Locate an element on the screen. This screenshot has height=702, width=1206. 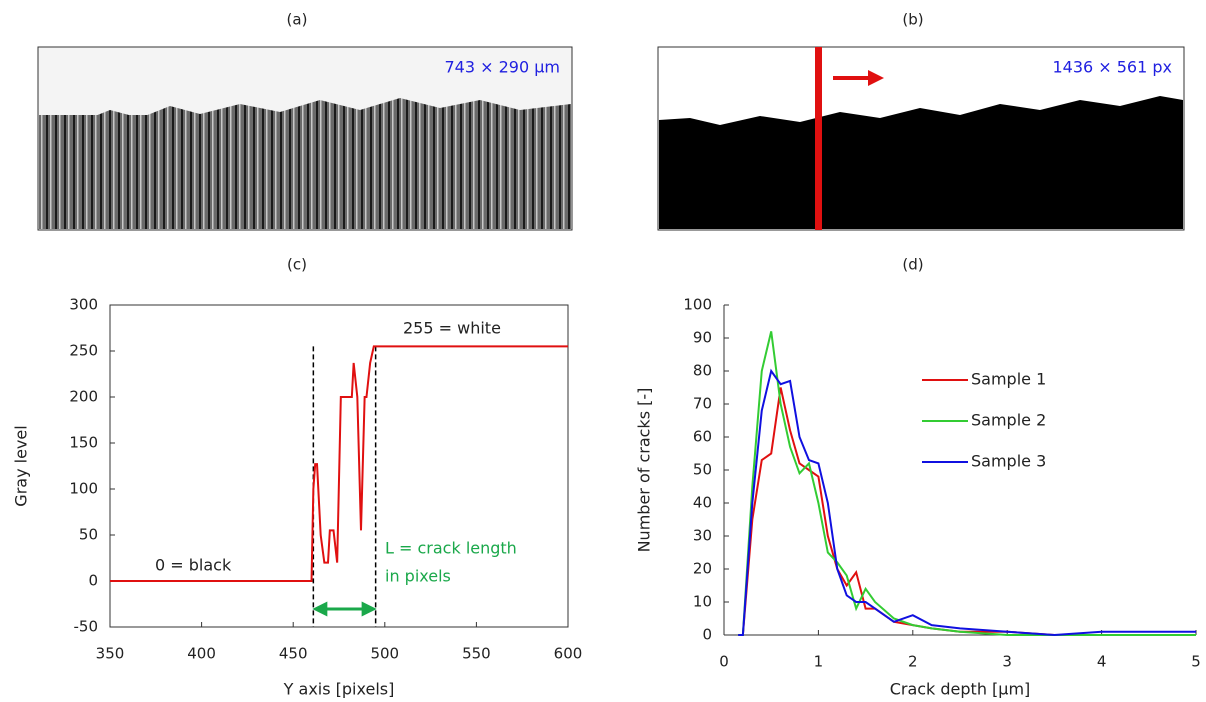
y-axis-label: Number of cracks [-] is located at coordinates (644, 470).